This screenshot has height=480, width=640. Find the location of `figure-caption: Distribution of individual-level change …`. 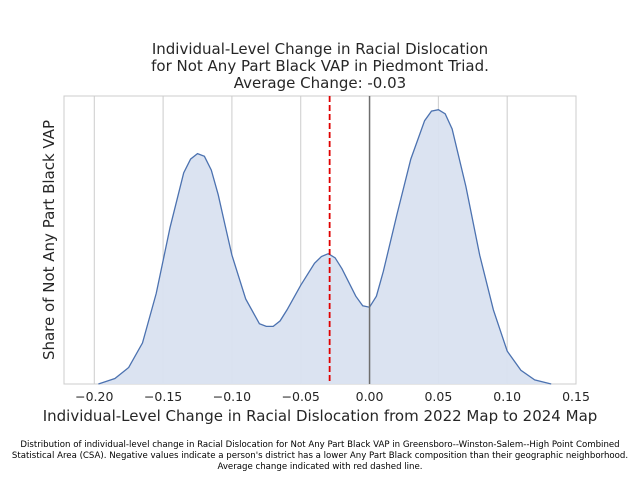

figure-caption: Distribution of individual-level change … is located at coordinates (320, 456).